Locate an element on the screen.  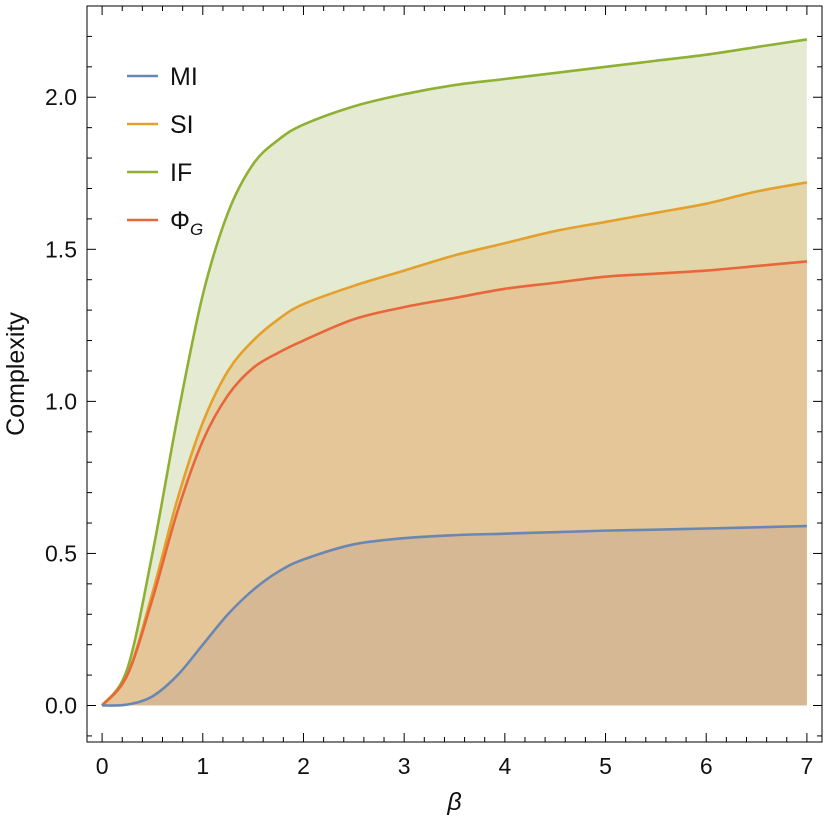
legend-label: MI is located at coordinates (184, 77).